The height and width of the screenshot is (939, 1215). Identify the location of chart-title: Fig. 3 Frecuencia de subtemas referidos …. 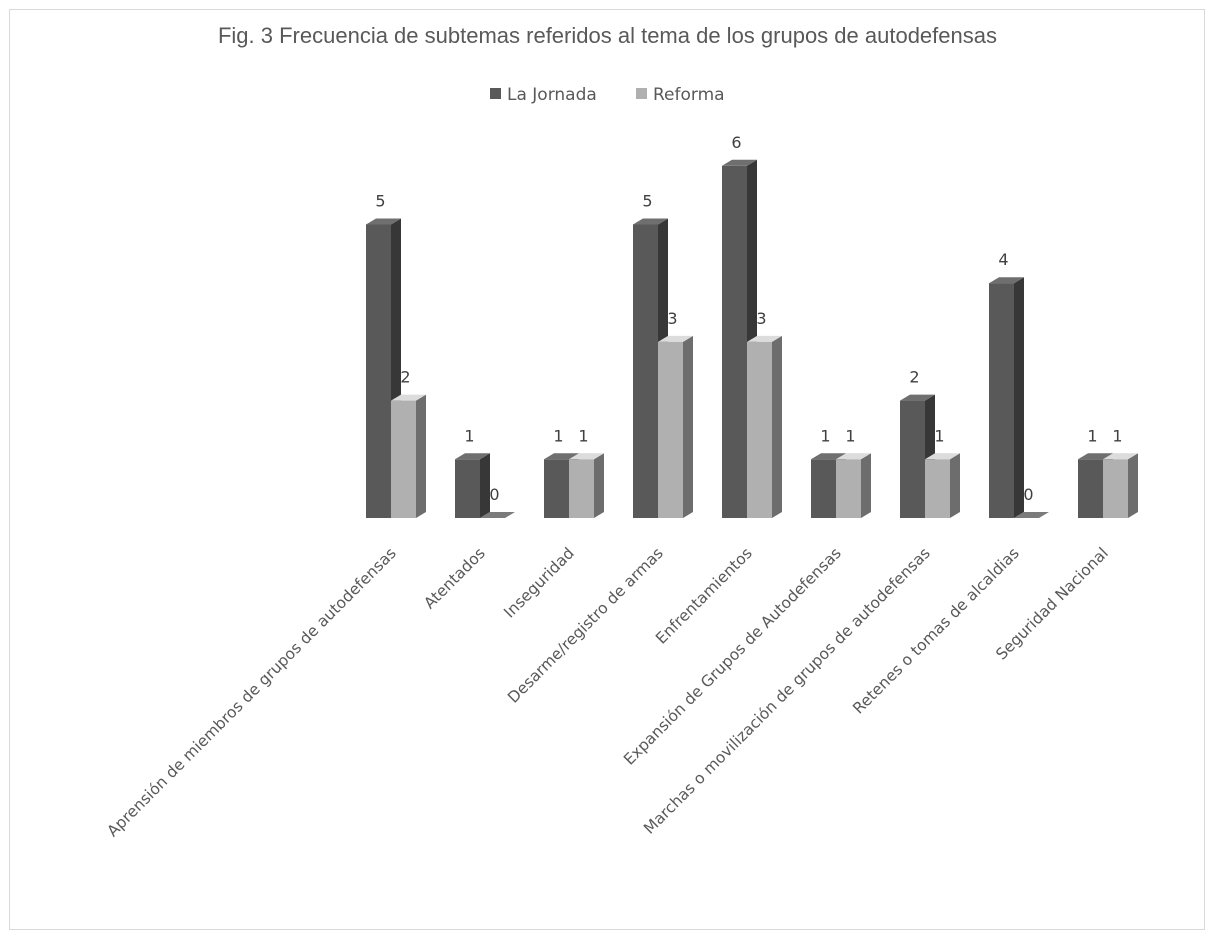
(607, 35).